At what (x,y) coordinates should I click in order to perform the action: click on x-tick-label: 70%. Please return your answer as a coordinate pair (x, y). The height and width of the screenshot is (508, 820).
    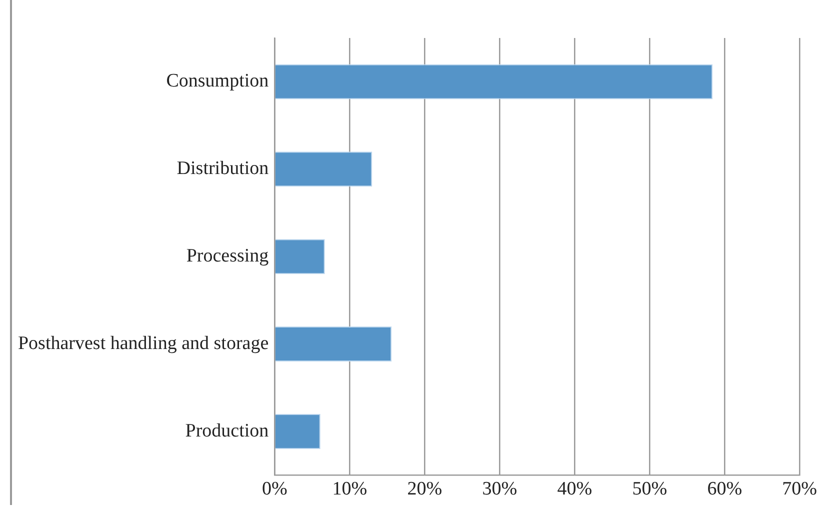
    Looking at the image, I should click on (800, 489).